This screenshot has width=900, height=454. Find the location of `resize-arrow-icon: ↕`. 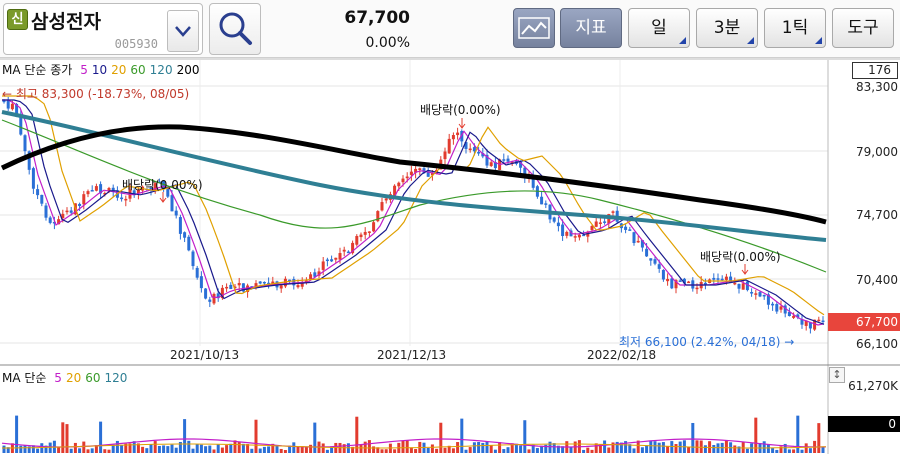

resize-arrow-icon: ↕ is located at coordinates (837, 375).